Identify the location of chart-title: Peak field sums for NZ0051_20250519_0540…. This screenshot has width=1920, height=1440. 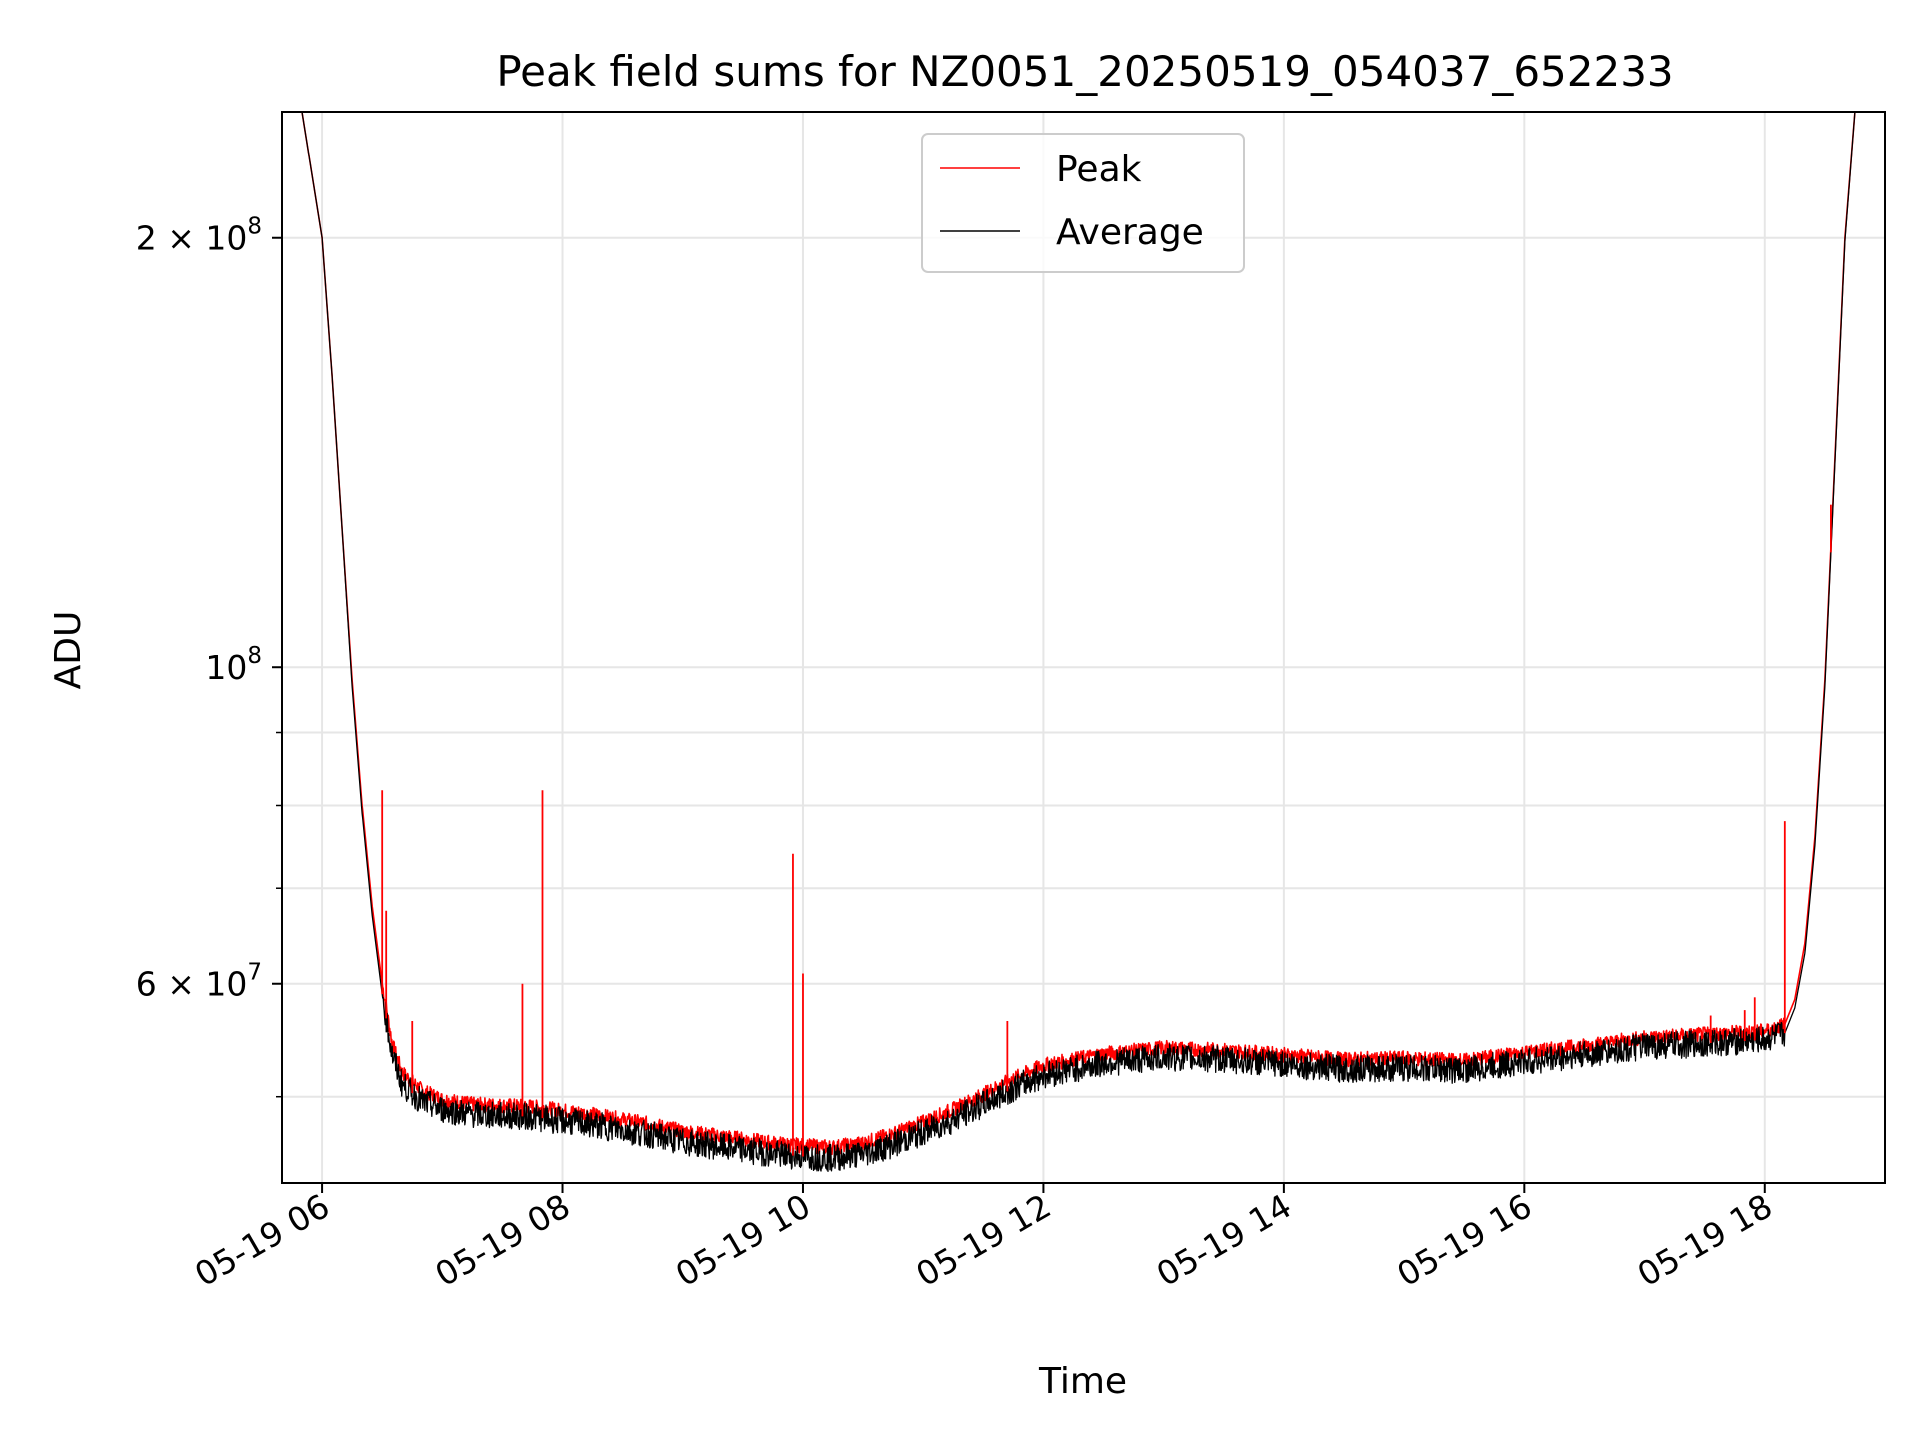
(1084, 71).